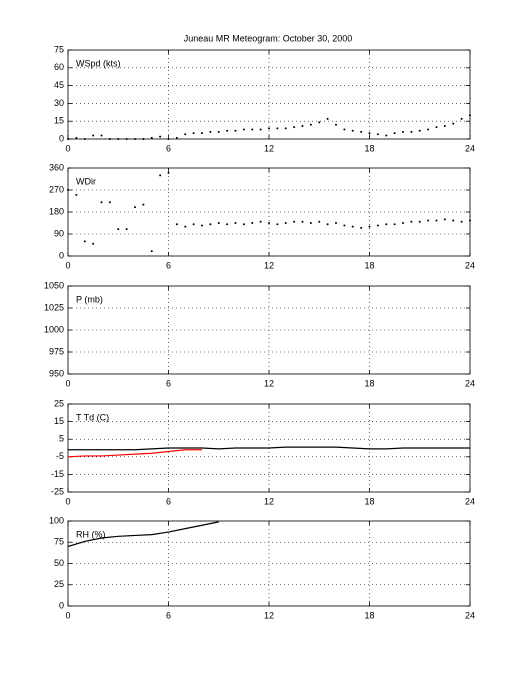 Image resolution: width=520 pixels, height=683 pixels. Describe the element at coordinates (268, 38) in the screenshot. I see `chart-title: Juneau MR Meteogram: October 30, 2000` at that location.